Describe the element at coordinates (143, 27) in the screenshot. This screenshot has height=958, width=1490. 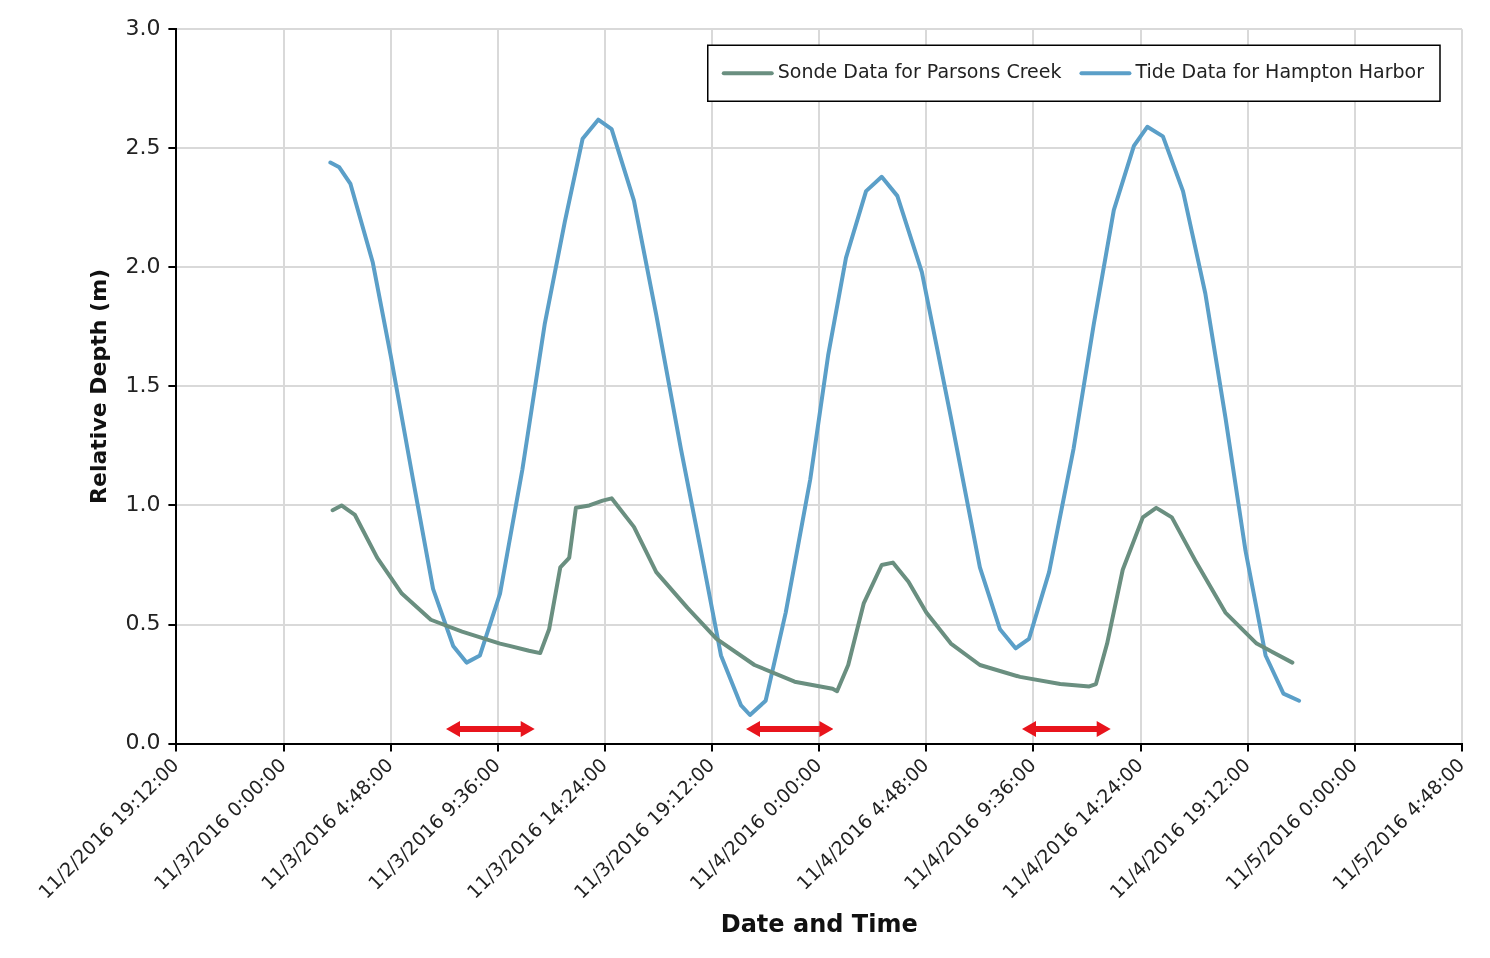
I see `y-tick-label: 3.0` at that location.